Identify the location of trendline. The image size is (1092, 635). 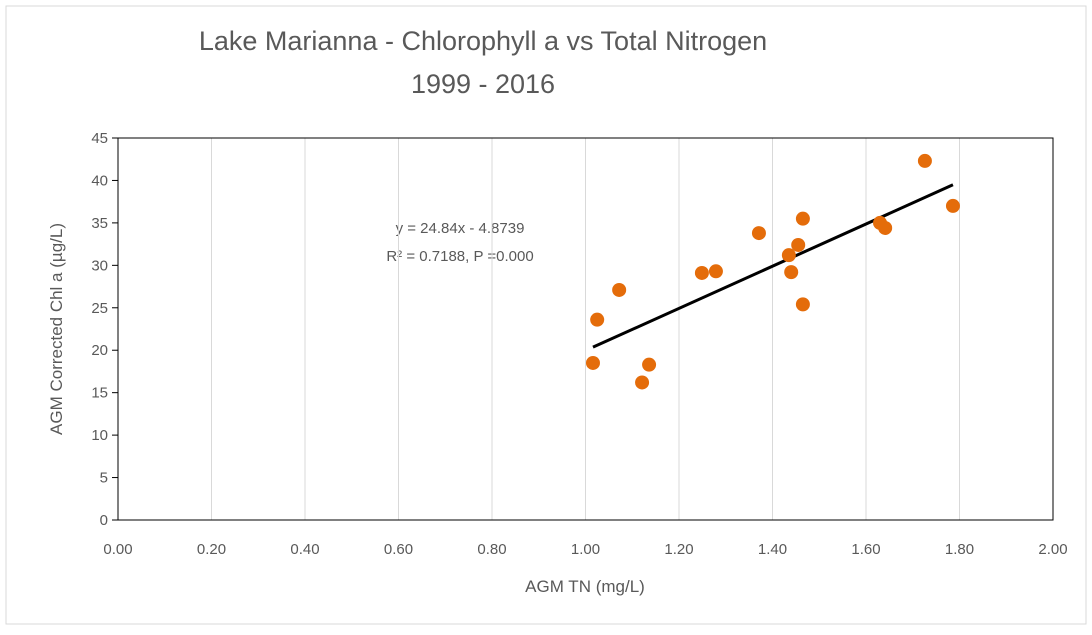
(773, 266).